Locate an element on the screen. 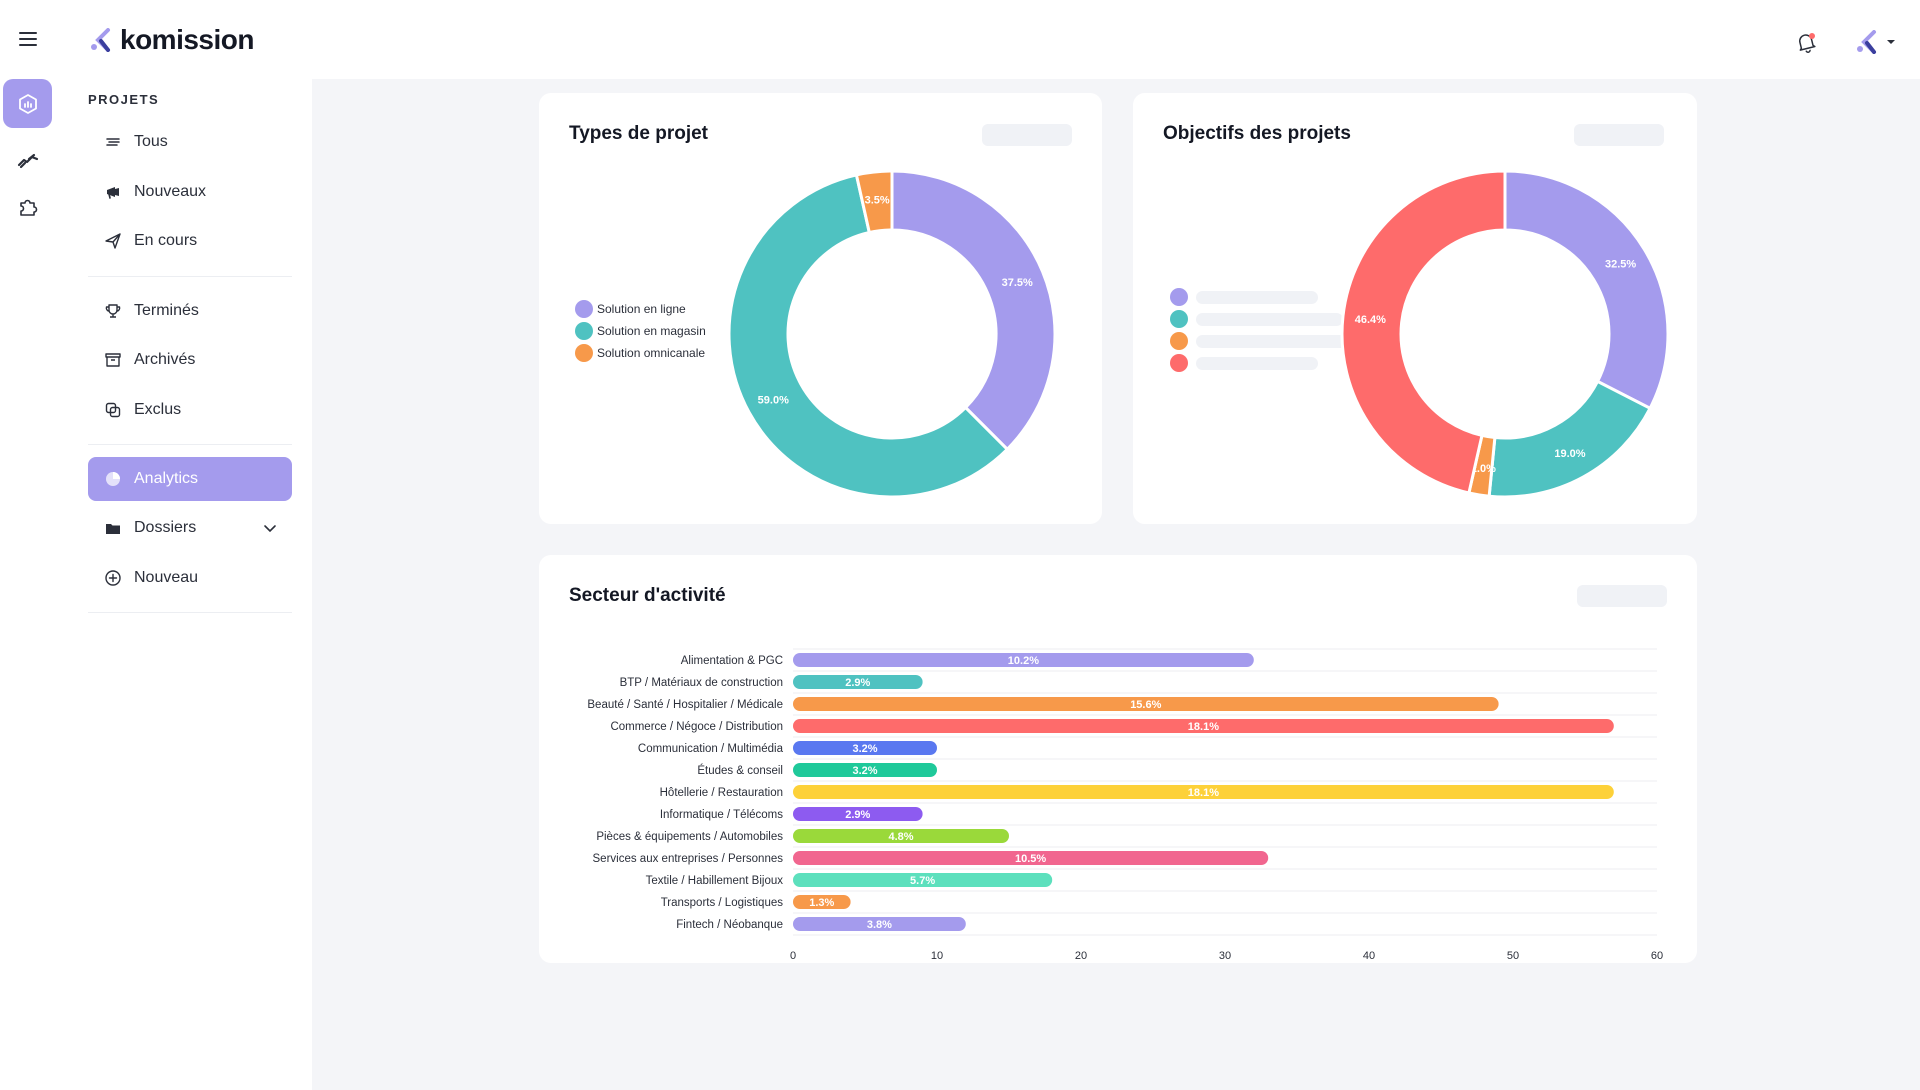 This screenshot has height=1090, width=1920. category-label: Alimentation & PGC is located at coordinates (732, 661).